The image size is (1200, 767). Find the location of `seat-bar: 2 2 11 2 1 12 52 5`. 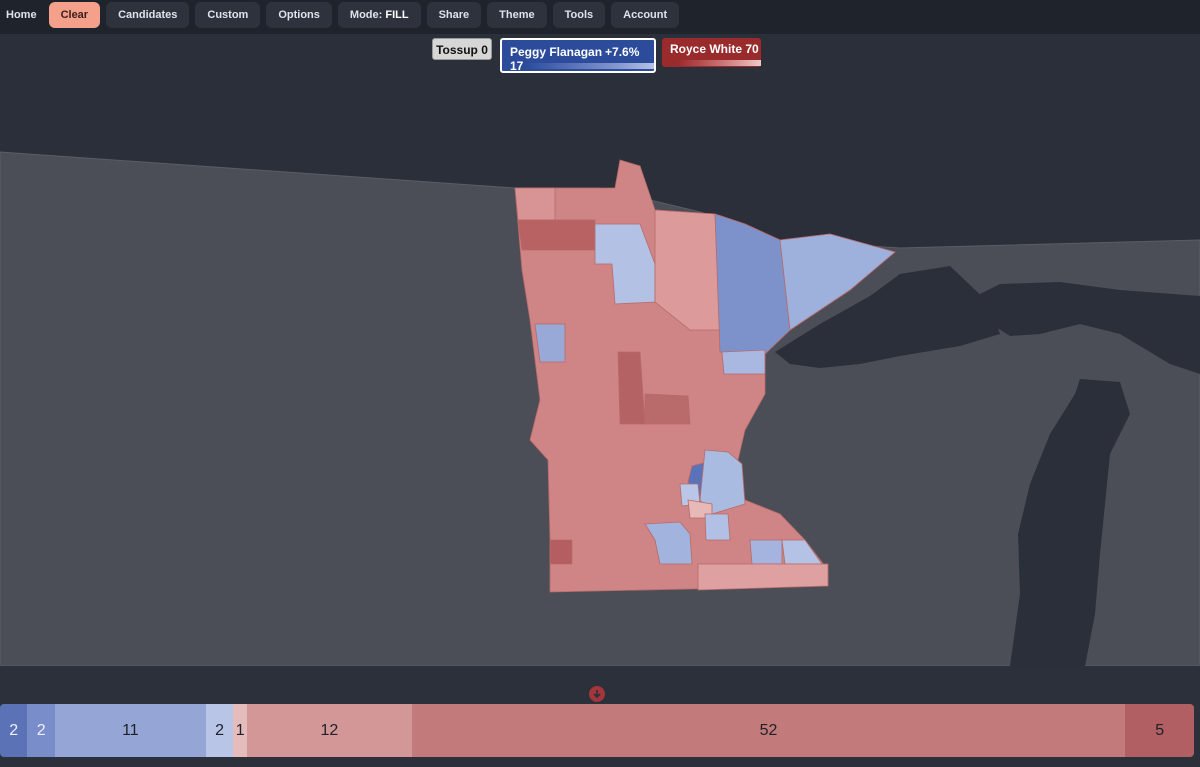

seat-bar: 2 2 11 2 1 12 52 5 is located at coordinates (597, 730).